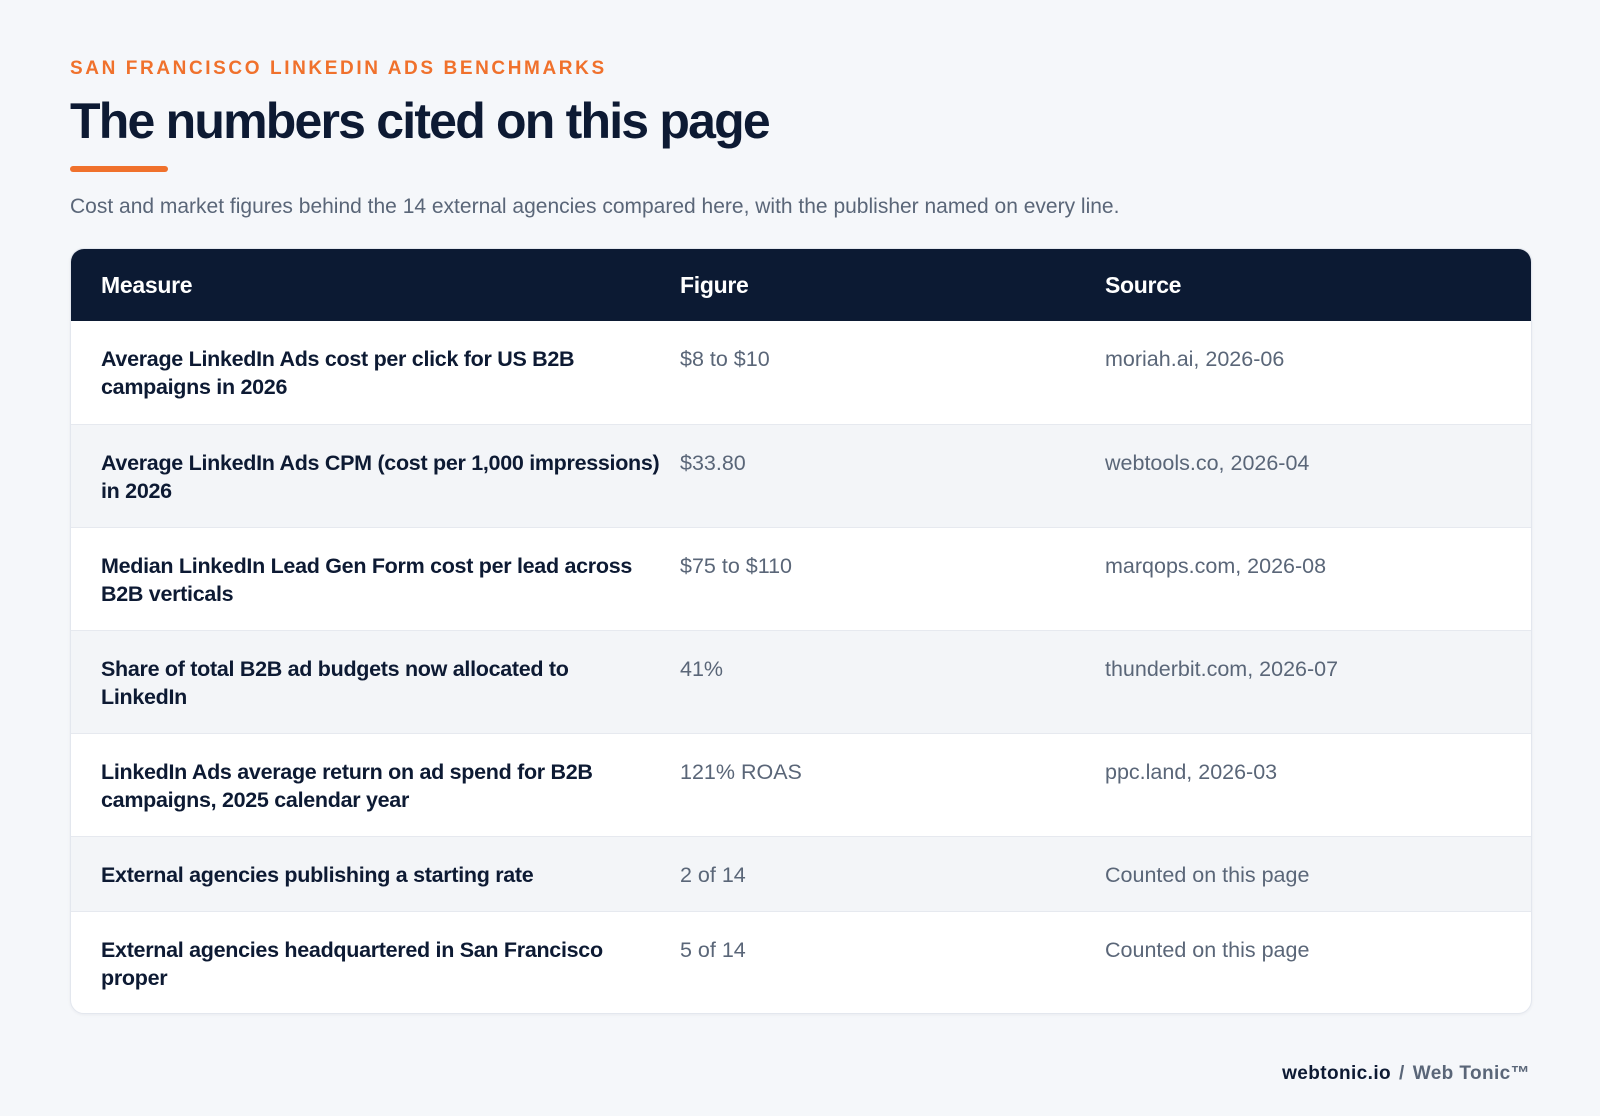  Describe the element at coordinates (338, 68) in the screenshot. I see `eyebrow-label: SAN FRANCISCO LINKEDIN ADS BENCHMARKS` at that location.